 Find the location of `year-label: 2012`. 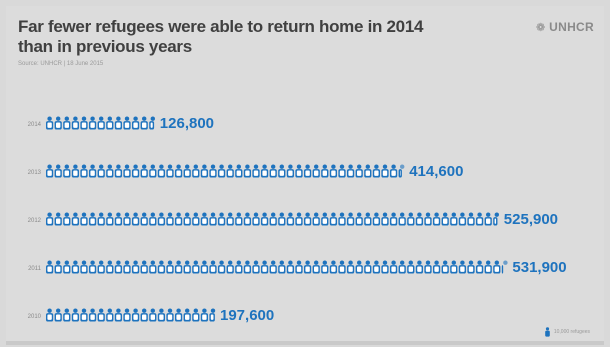

year-label: 2012 is located at coordinates (35, 221).